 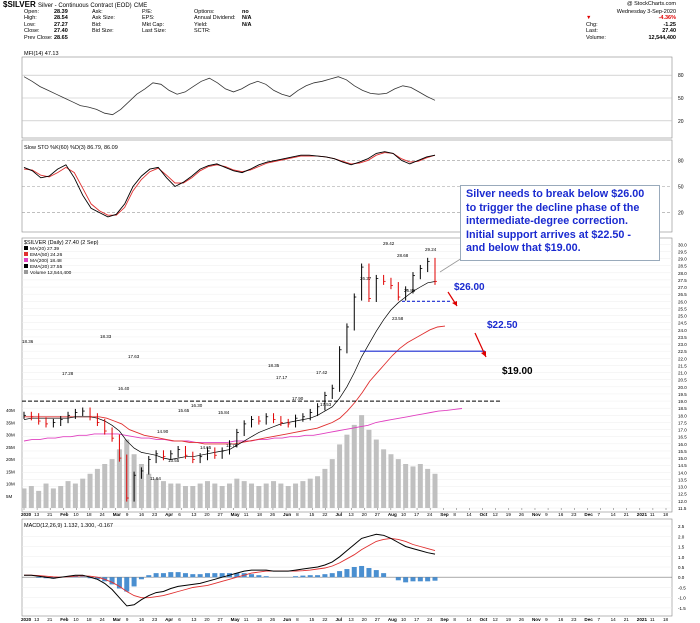 What do you see at coordinates (454, 303) in the screenshot?
I see `arrow-1-head` at bounding box center [454, 303].